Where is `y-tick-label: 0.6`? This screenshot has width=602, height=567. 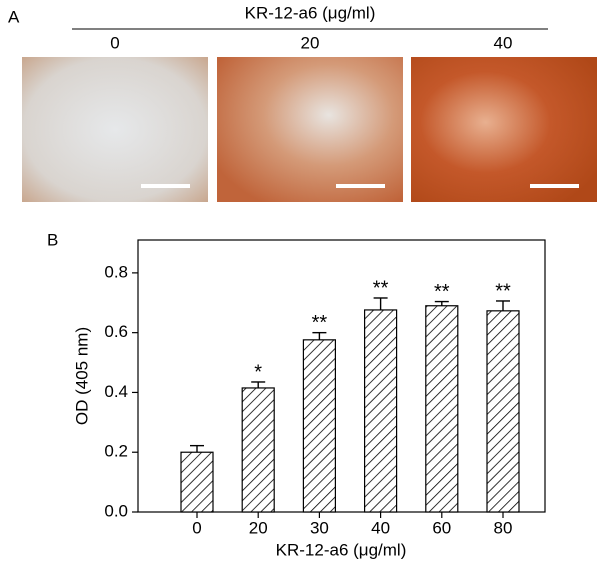
y-tick-label: 0.6 is located at coordinates (116, 331).